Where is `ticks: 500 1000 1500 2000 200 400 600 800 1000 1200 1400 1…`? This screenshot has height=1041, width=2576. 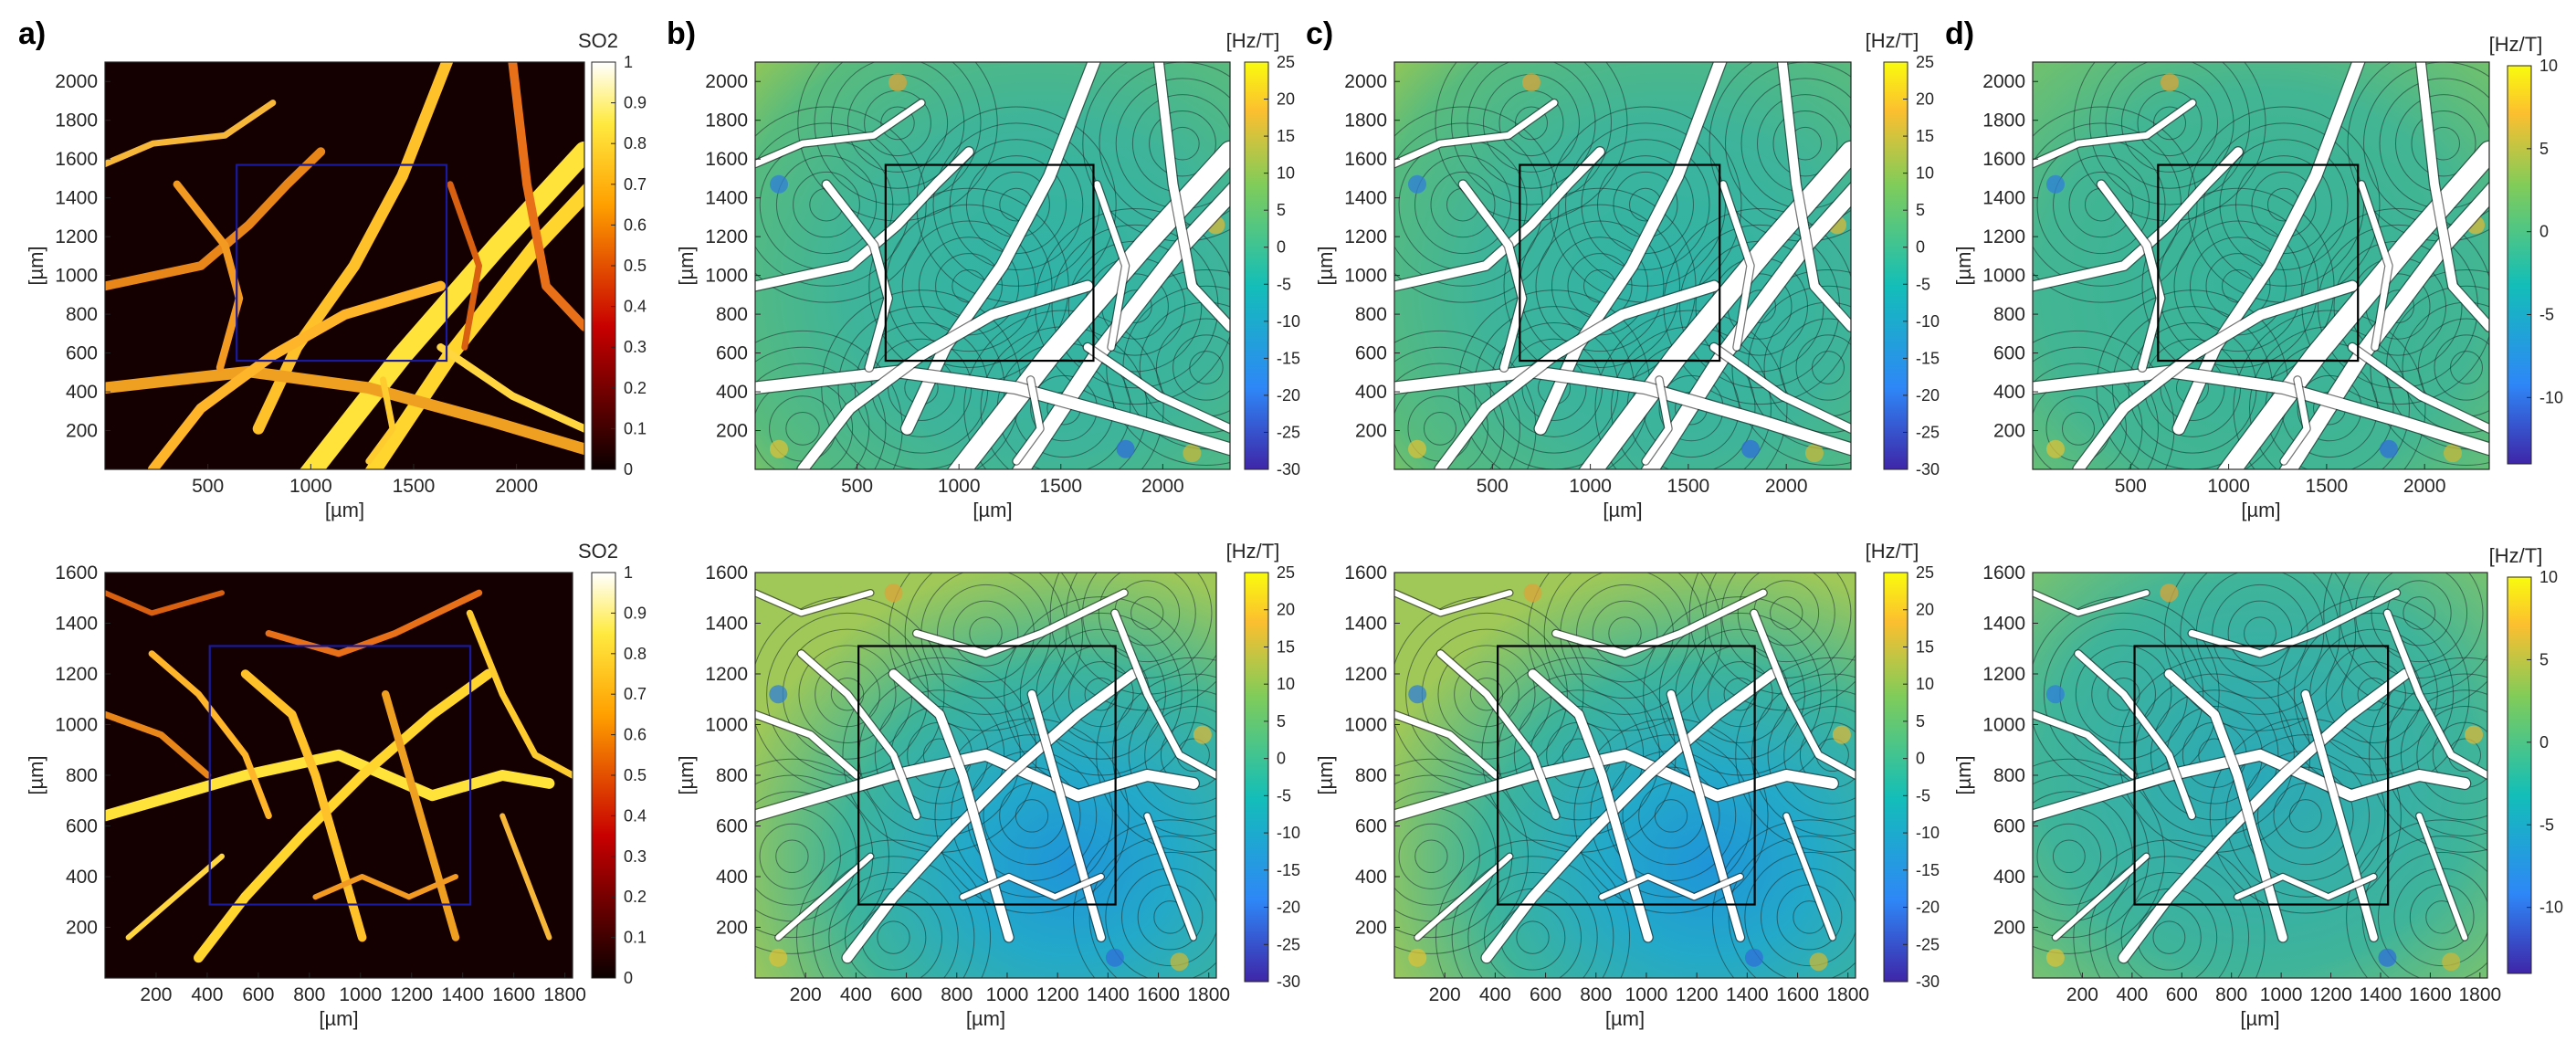 ticks: 500 1000 1500 2000 200 400 600 800 1000 1200 1400 1… is located at coordinates (1575, 284).